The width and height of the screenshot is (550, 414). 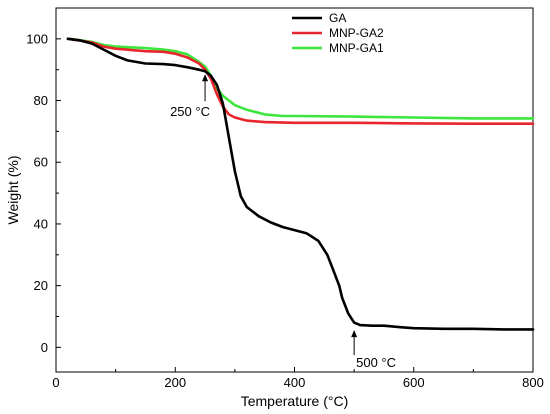 What do you see at coordinates (41, 100) in the screenshot?
I see `y-tick-label: 80` at bounding box center [41, 100].